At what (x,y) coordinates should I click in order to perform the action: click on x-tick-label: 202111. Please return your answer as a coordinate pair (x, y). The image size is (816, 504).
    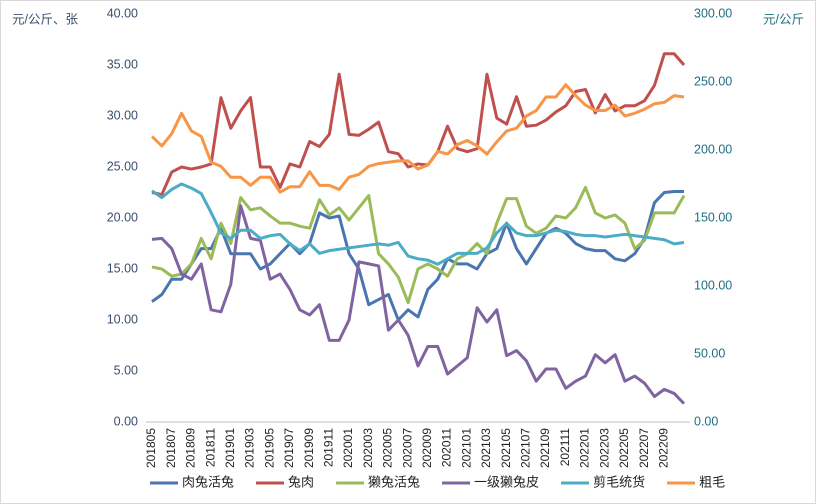
    Looking at the image, I should click on (565, 447).